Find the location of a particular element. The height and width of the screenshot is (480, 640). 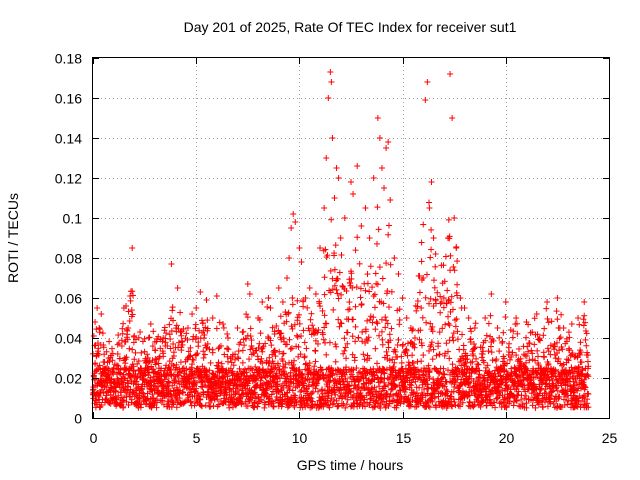

x-tick-label: 20 is located at coordinates (507, 438).